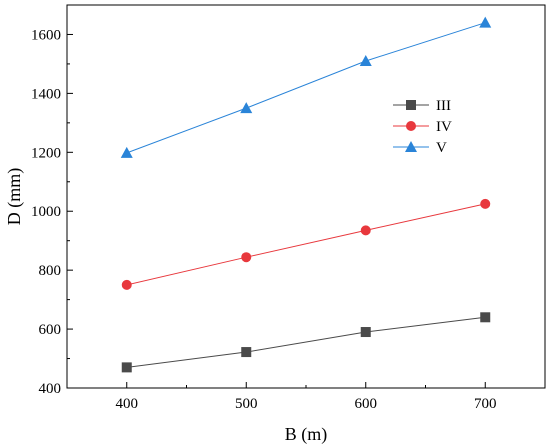 The image size is (550, 446). Describe the element at coordinates (127, 404) in the screenshot. I see `x-tick-label: 400` at that location.